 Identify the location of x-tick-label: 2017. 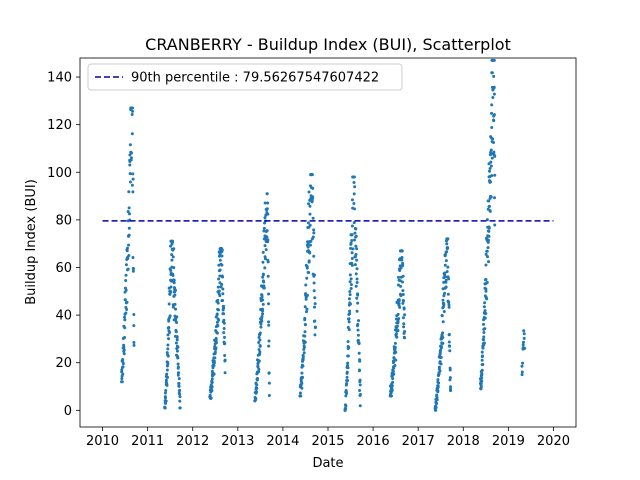
(418, 441).